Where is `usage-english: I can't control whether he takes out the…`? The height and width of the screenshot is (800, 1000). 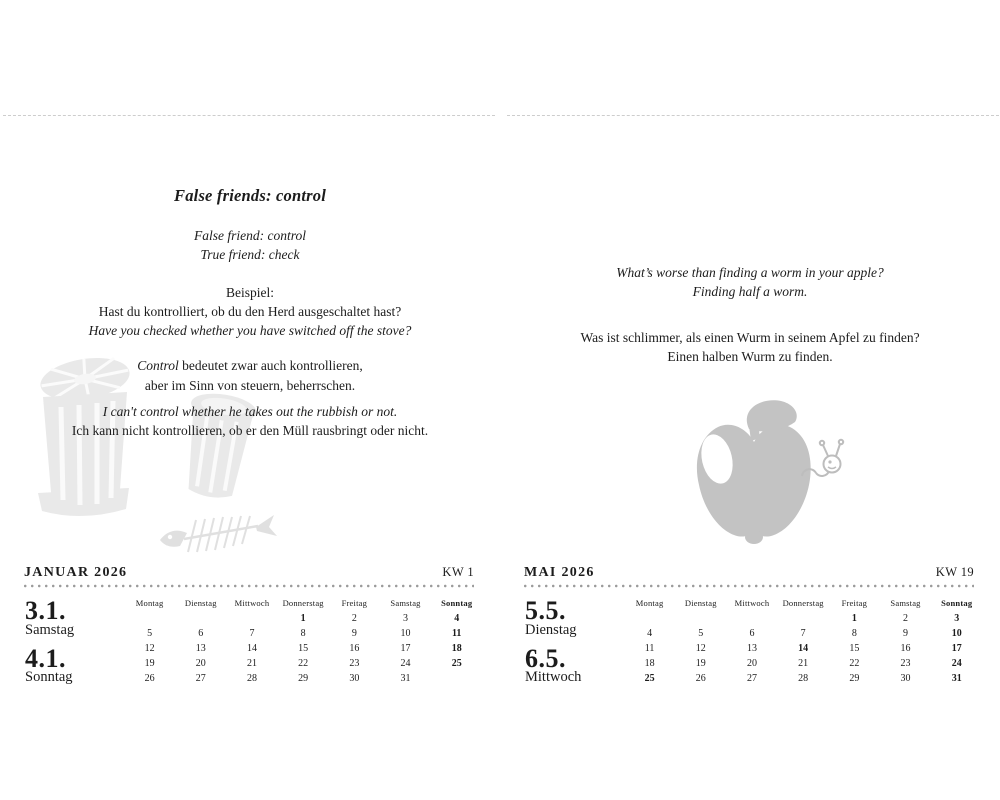 usage-english: I can't control whether he takes out the… is located at coordinates (250, 411).